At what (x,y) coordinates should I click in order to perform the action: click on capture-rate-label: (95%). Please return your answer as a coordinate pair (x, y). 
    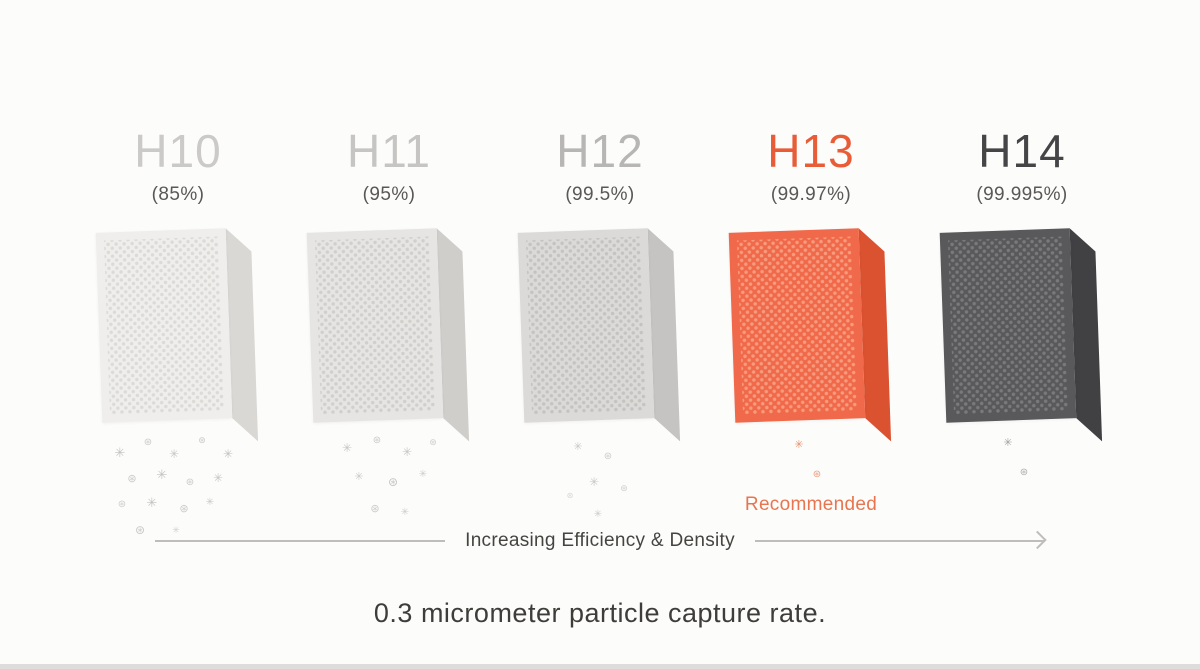
    Looking at the image, I should click on (389, 194).